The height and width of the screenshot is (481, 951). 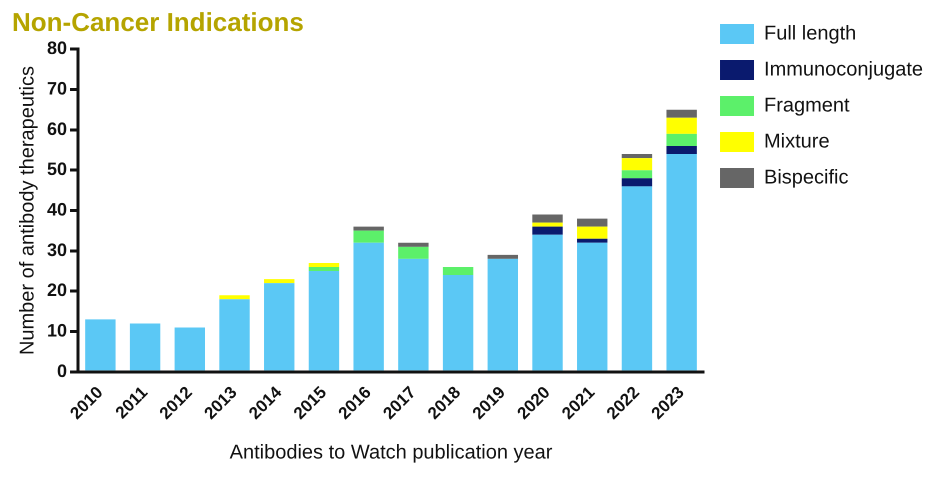 What do you see at coordinates (806, 177) in the screenshot?
I see `legend-label: Bispecific` at bounding box center [806, 177].